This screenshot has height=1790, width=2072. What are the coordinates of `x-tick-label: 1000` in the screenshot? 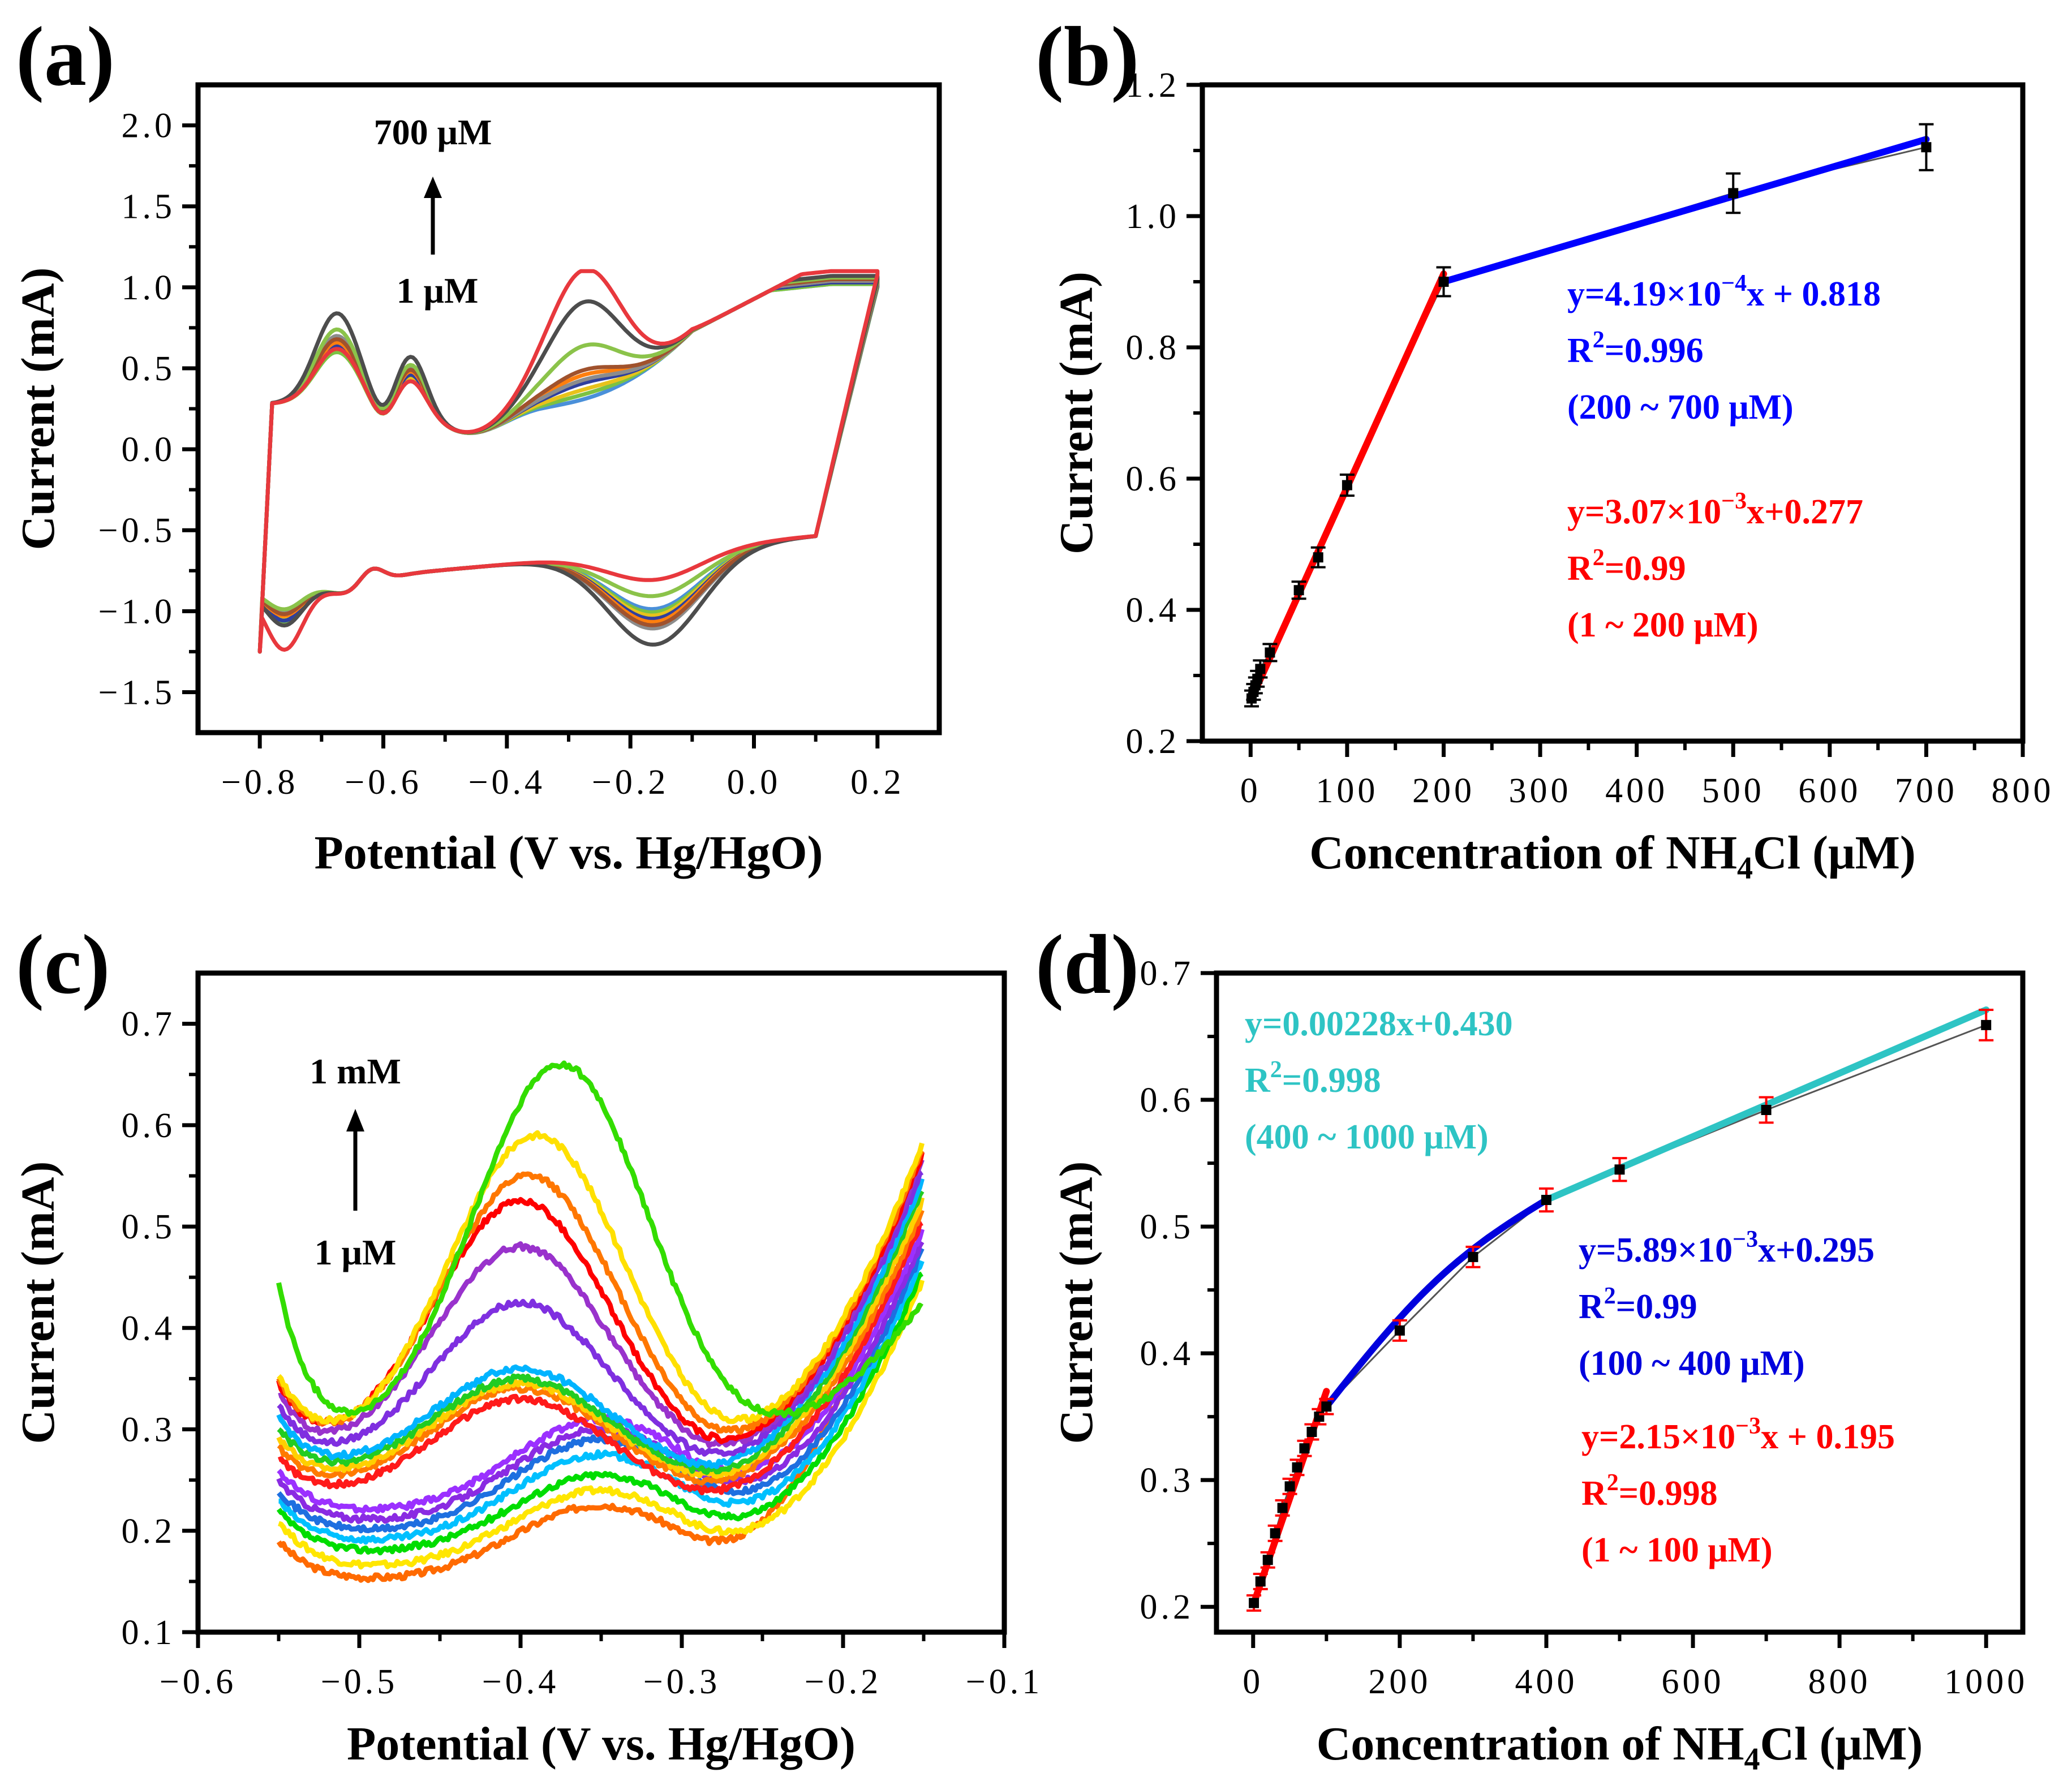 It's located at (1986, 1682).